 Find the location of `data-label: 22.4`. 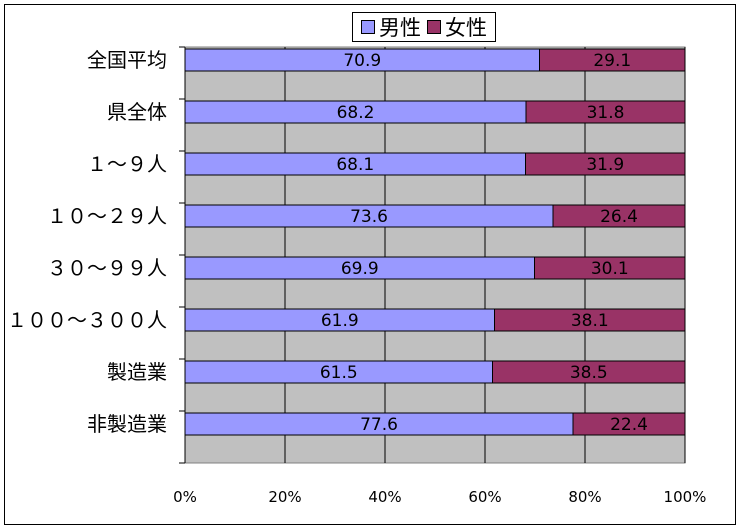

data-label: 22.4 is located at coordinates (629, 425).